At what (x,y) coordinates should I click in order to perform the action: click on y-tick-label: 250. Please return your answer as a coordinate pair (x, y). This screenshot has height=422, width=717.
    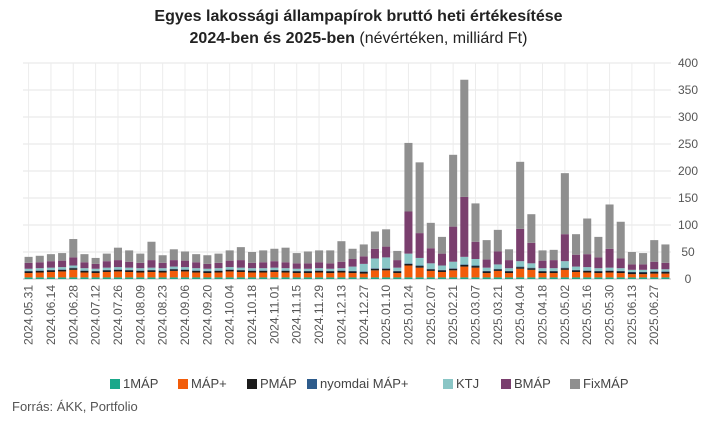
    Looking at the image, I should click on (688, 144).